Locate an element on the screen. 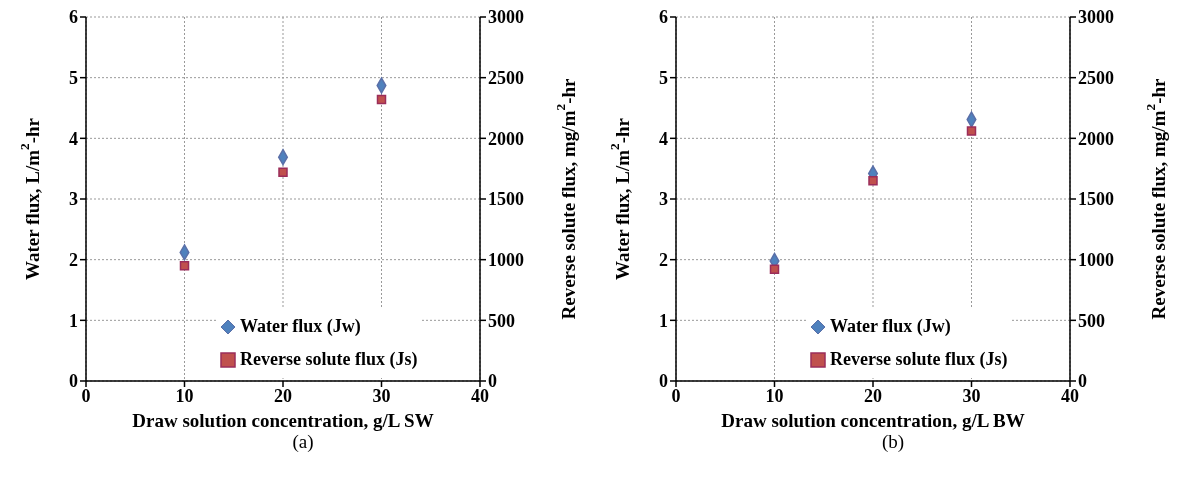 The width and height of the screenshot is (1180, 499). text: (b) is located at coordinates (893, 442).